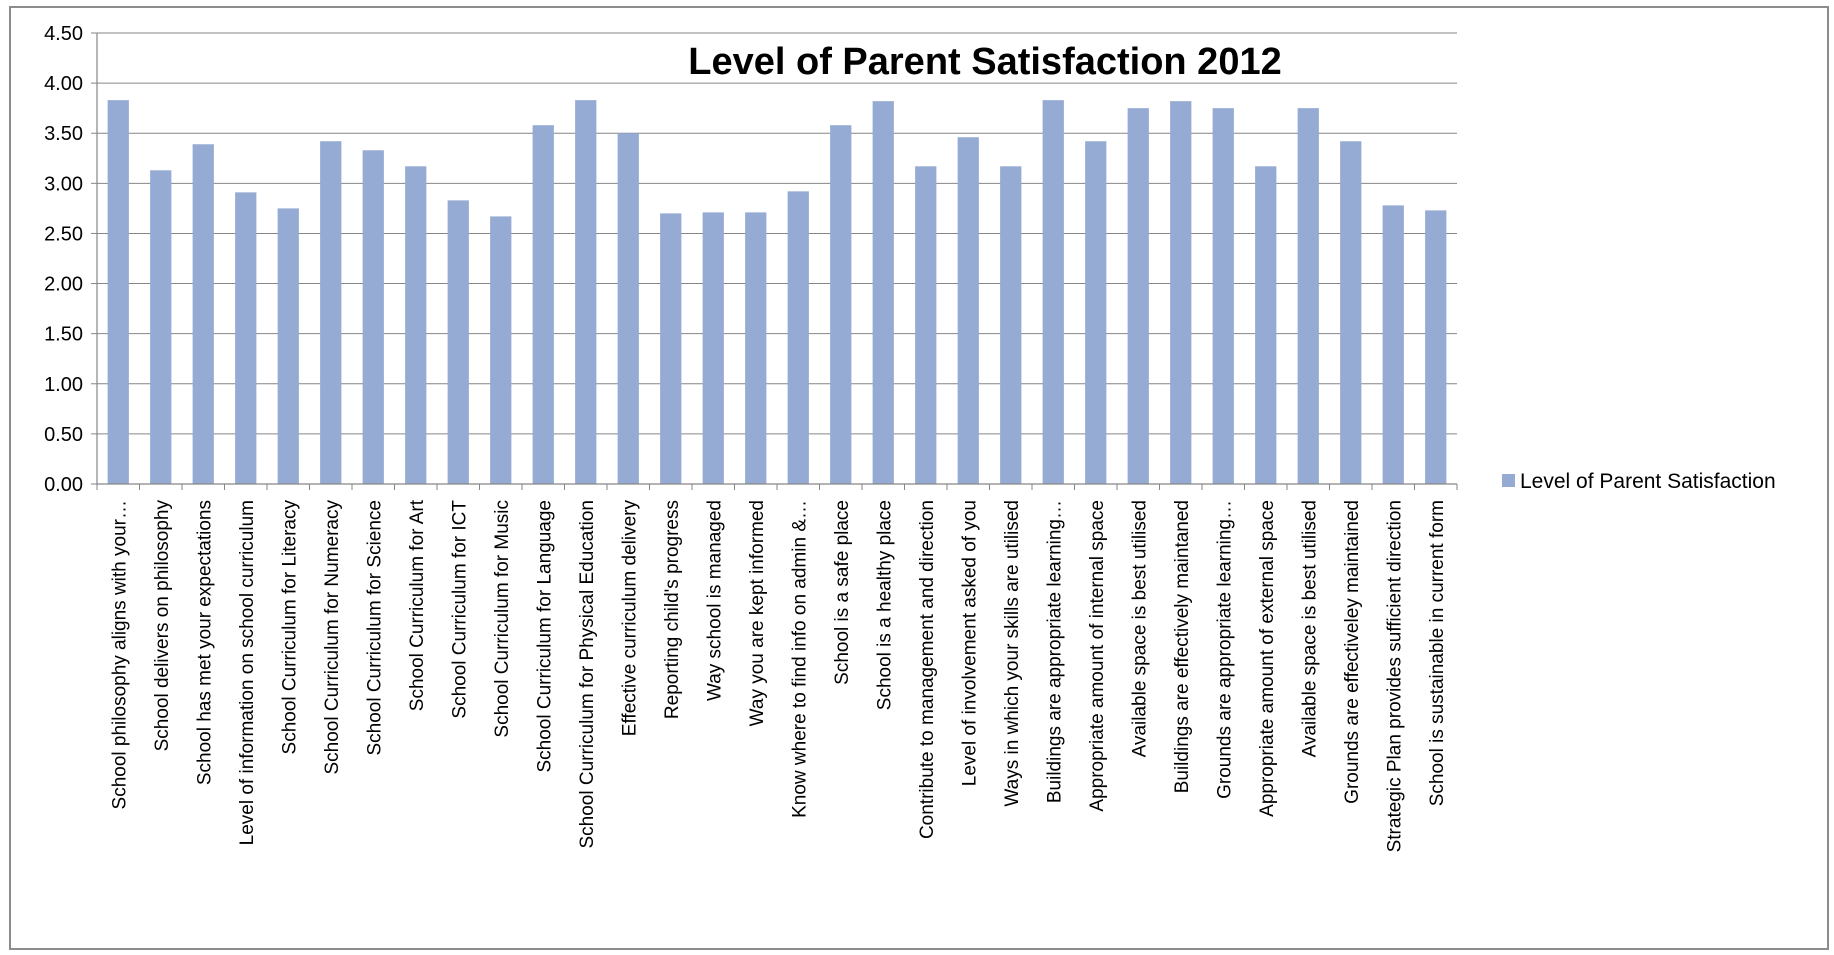 This screenshot has height=955, width=1834. I want to click on y-tick-label: 4.50, so click(63, 34).